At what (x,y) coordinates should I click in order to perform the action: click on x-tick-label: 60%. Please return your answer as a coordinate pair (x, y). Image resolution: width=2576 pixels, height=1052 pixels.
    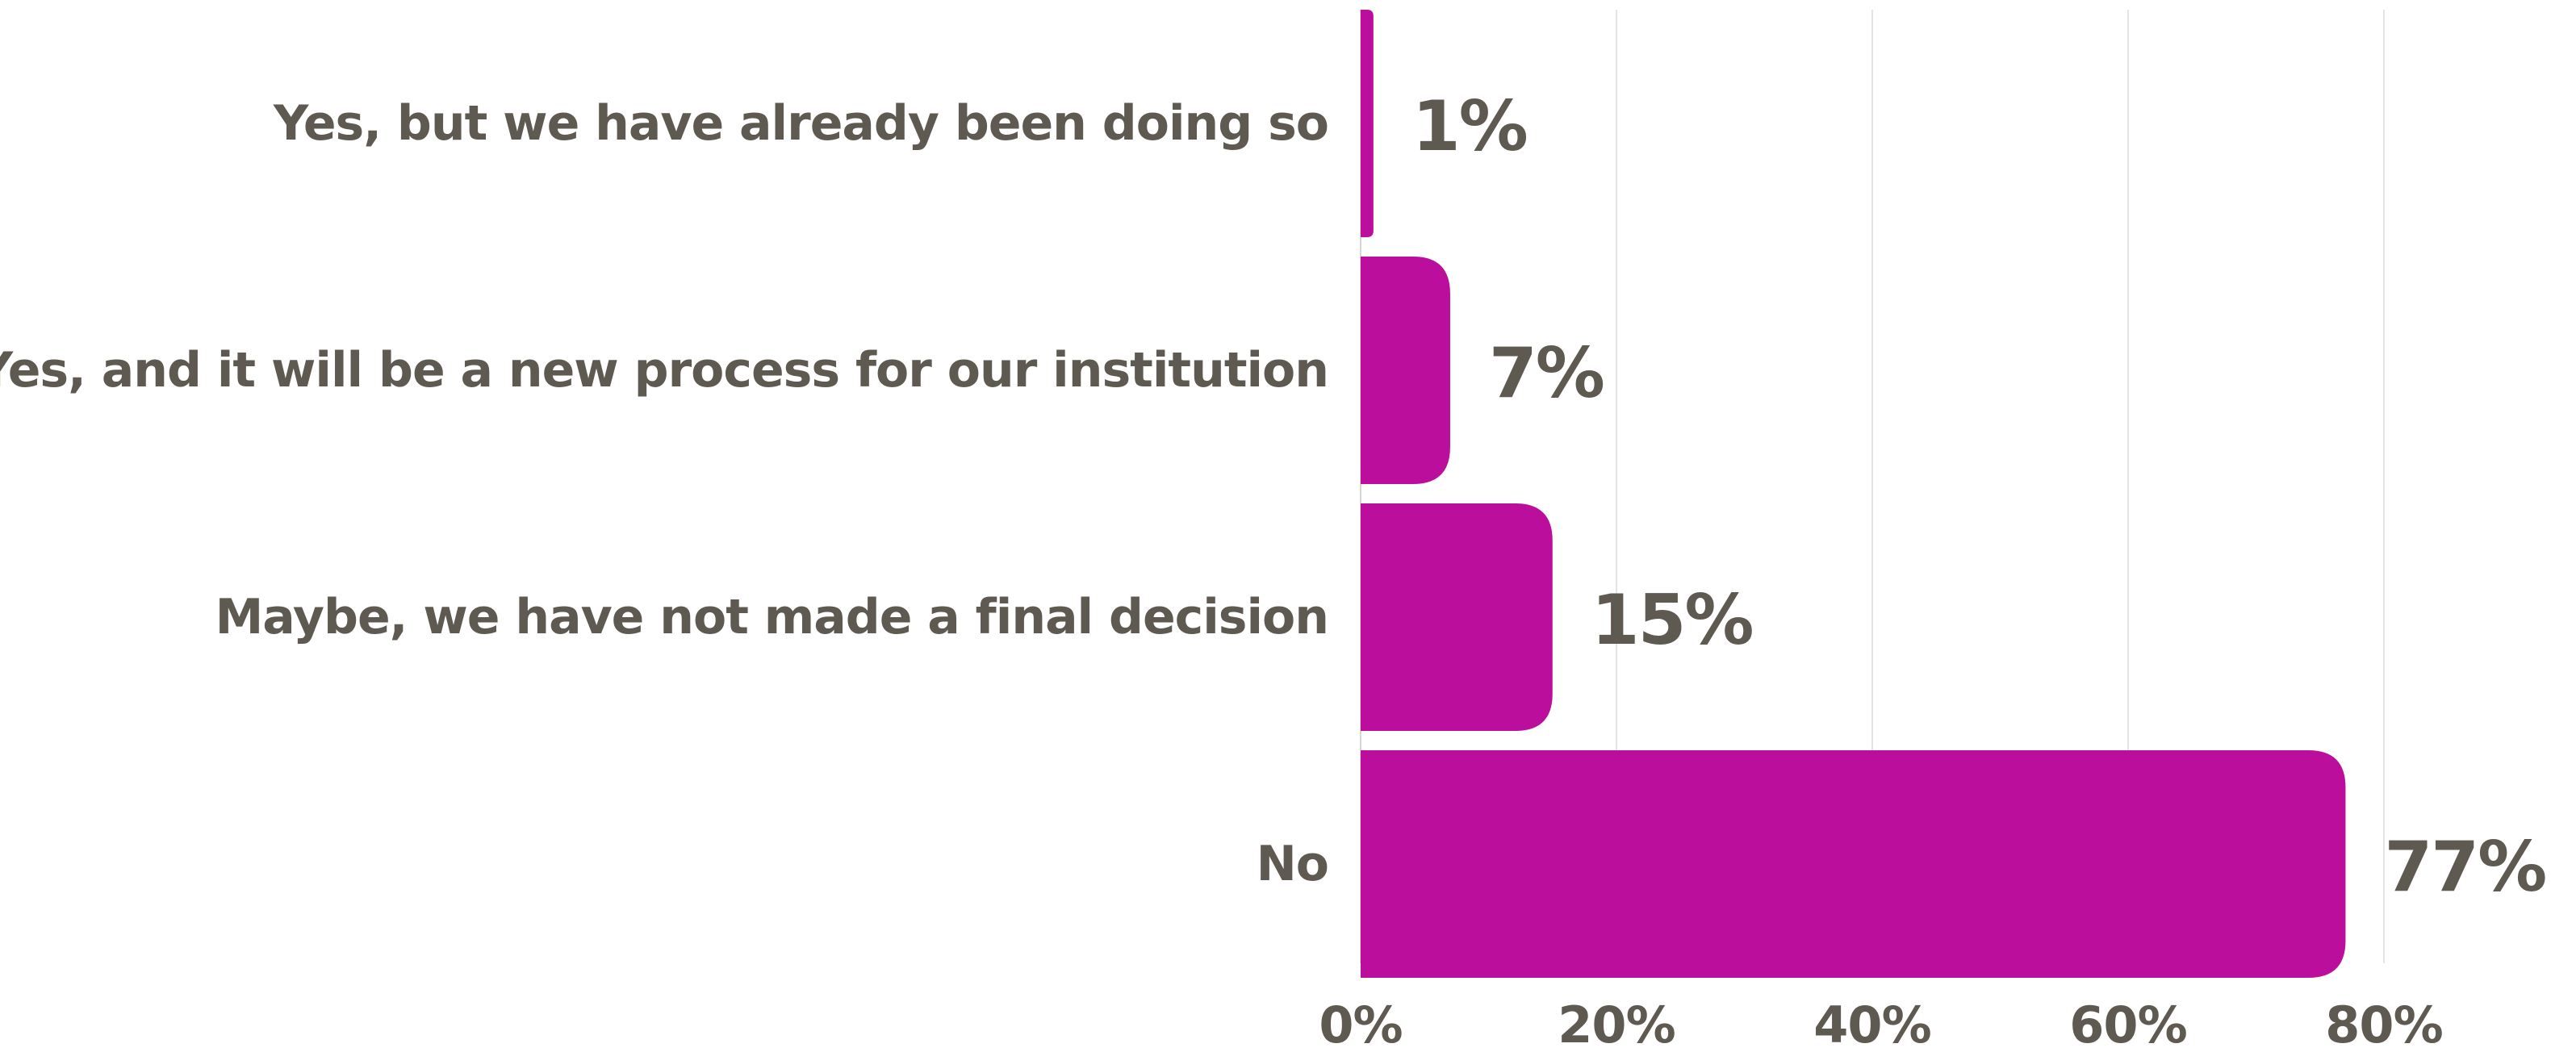
    Looking at the image, I should click on (2127, 1024).